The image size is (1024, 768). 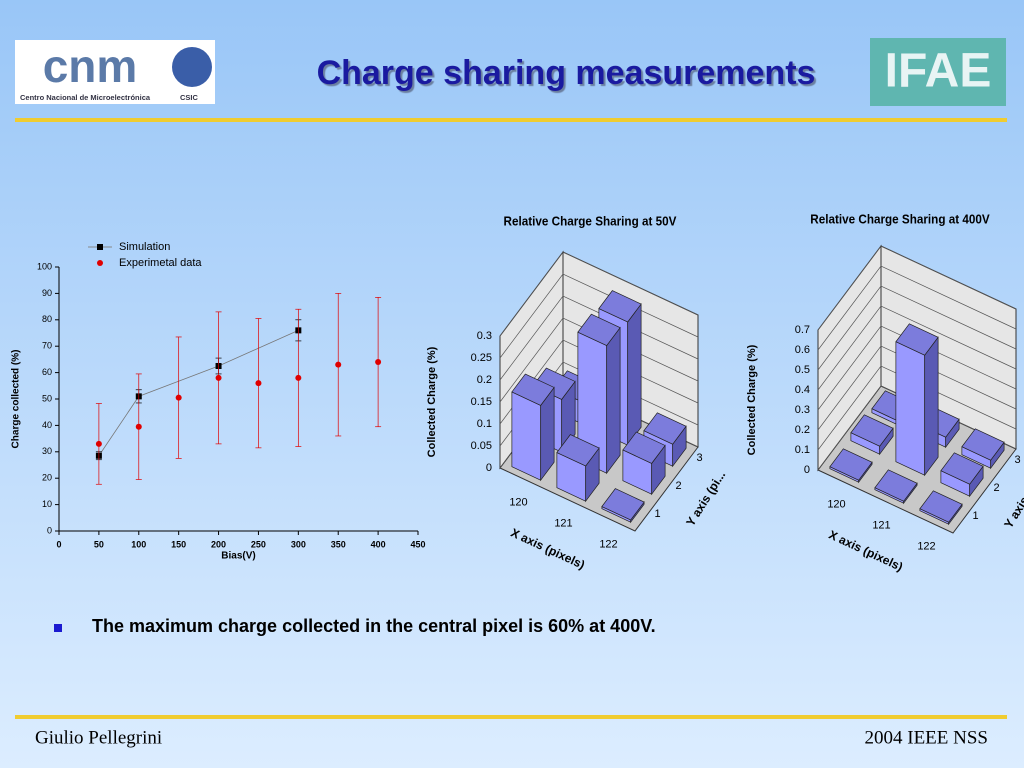 What do you see at coordinates (338, 544) in the screenshot?
I see `x-tick-label: 350` at bounding box center [338, 544].